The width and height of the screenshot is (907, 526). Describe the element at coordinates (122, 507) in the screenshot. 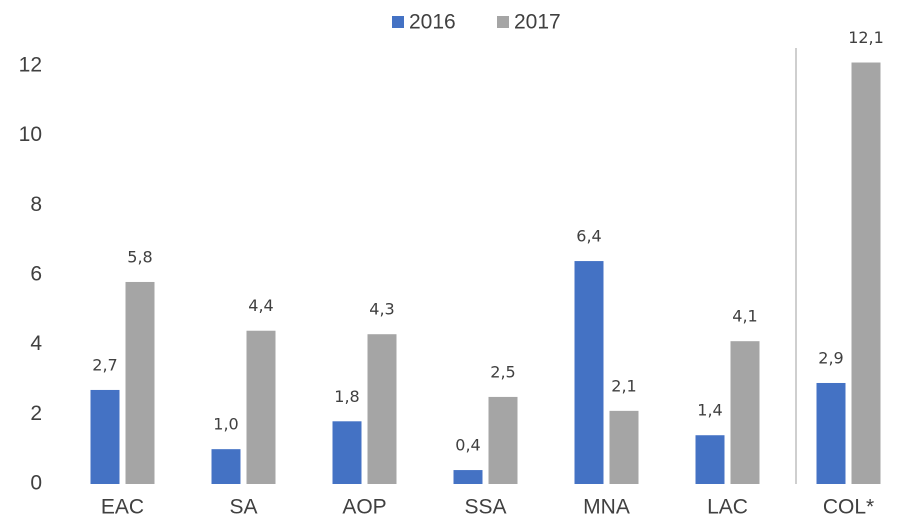

I see `x-tick-label: EAC` at that location.